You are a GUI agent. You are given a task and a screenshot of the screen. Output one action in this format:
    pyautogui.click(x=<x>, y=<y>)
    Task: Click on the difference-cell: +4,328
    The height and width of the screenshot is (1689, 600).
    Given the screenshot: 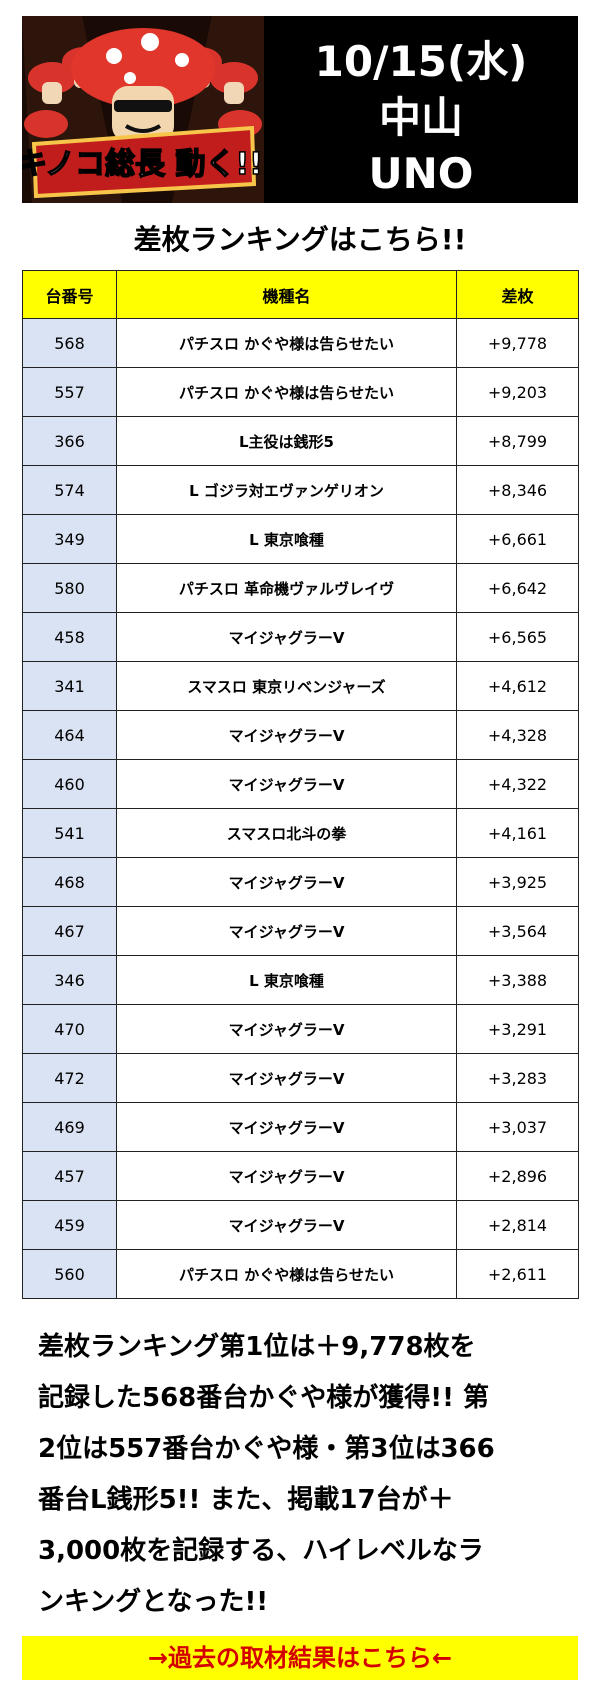 What is the action you would take?
    pyautogui.click(x=517, y=735)
    